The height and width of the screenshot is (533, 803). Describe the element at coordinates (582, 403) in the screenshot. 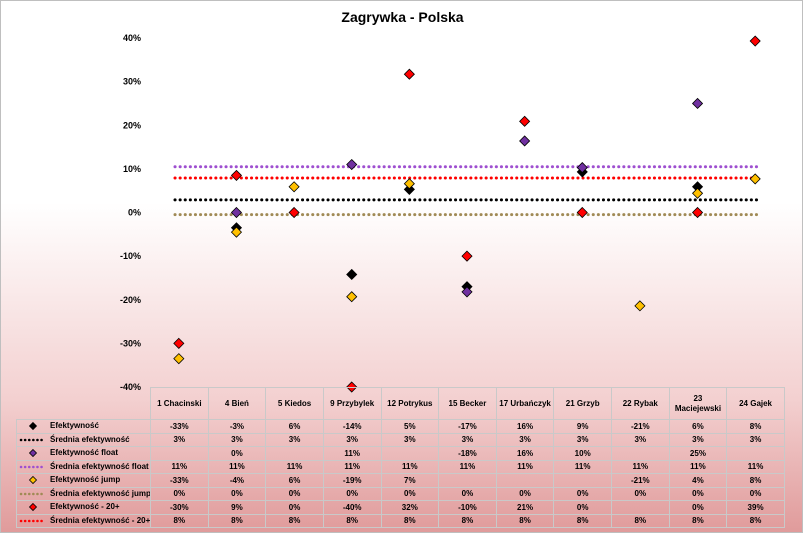

I see `category-label: 21 Grzyb` at that location.